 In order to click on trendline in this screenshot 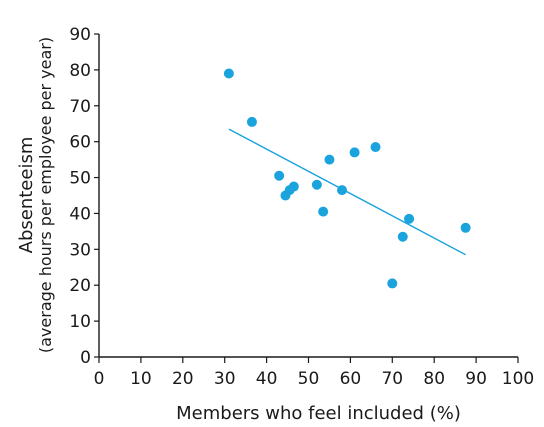, I will do `click(347, 192)`.